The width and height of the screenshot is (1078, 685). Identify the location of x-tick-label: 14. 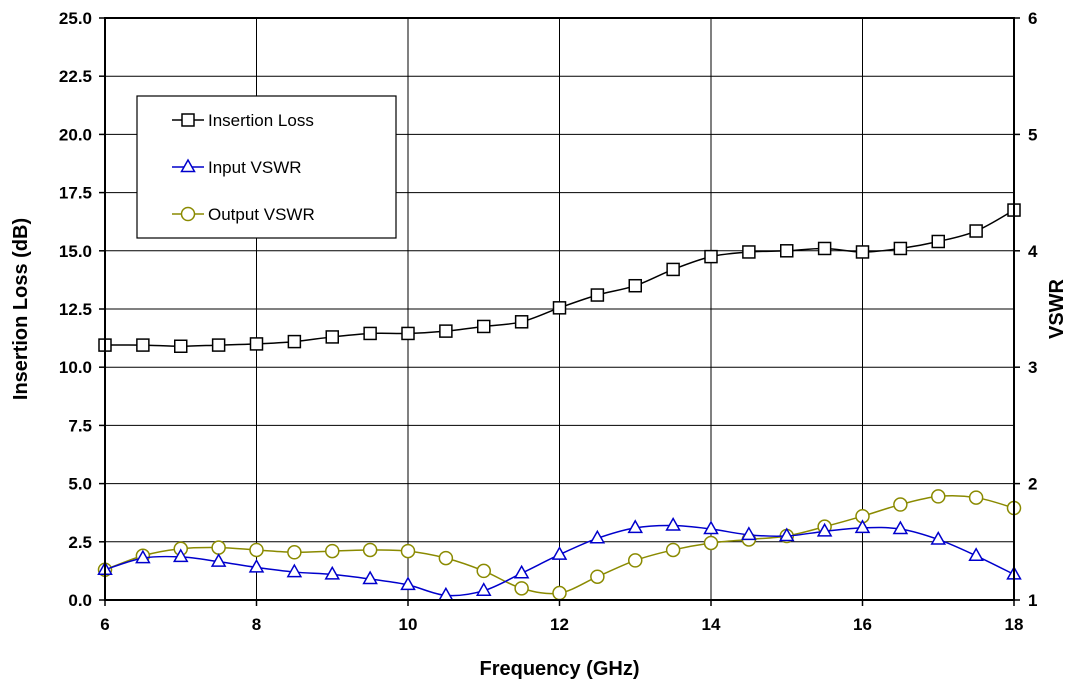
(711, 624).